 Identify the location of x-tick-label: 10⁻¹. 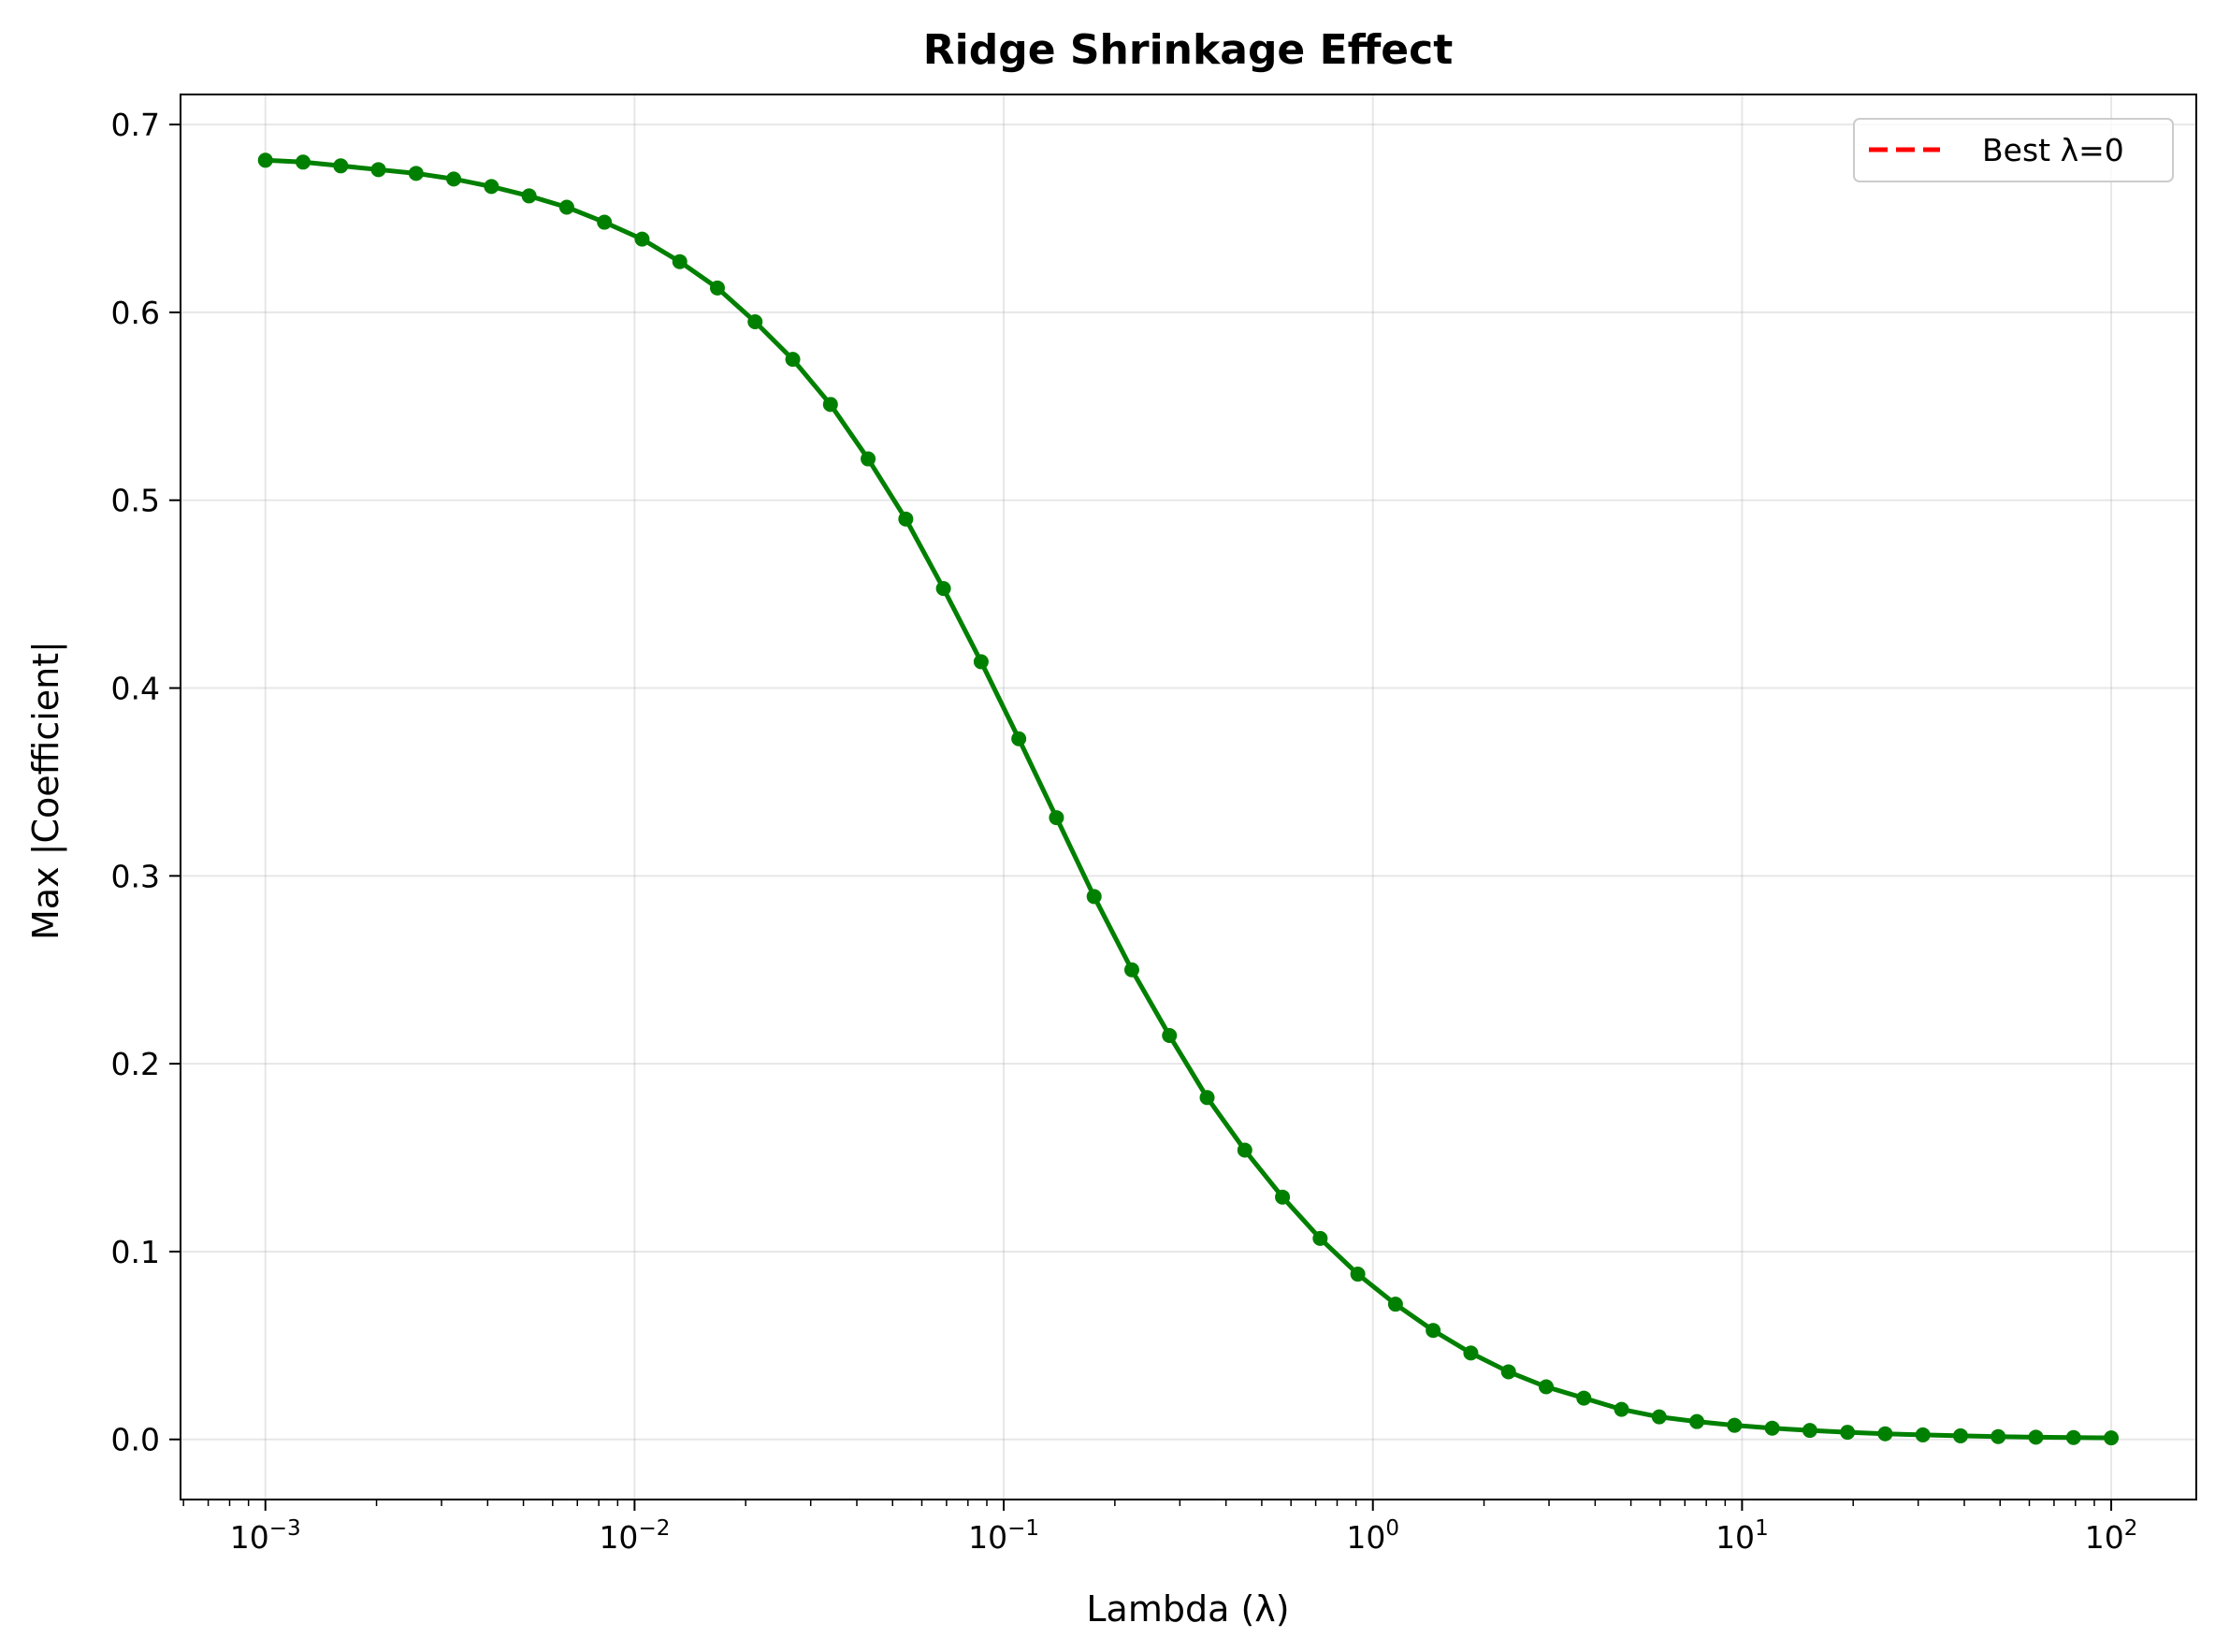
(1003, 1536).